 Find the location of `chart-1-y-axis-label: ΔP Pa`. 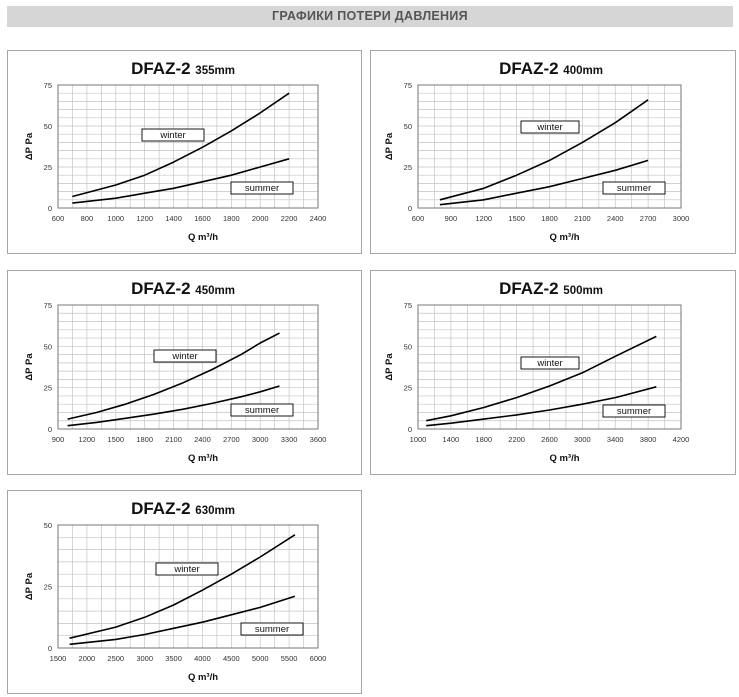

chart-1-y-axis-label: ΔP Pa is located at coordinates (389, 146).